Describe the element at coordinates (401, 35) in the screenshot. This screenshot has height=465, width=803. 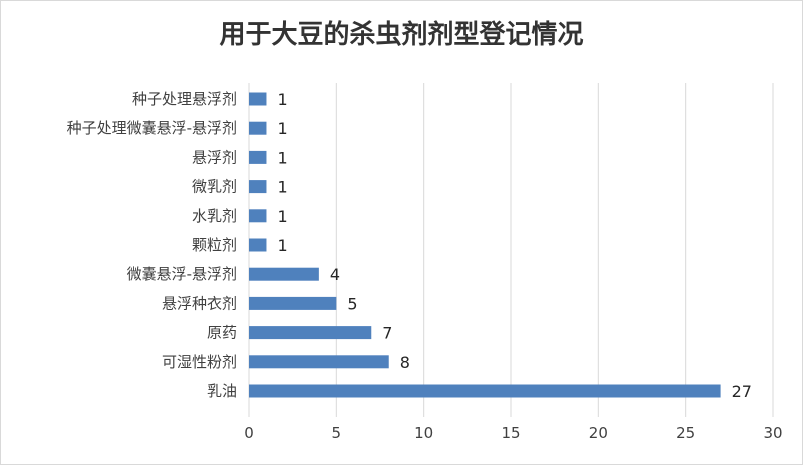
I see `chart-title: 用于大豆的杀虫剂剂型登记情况` at that location.